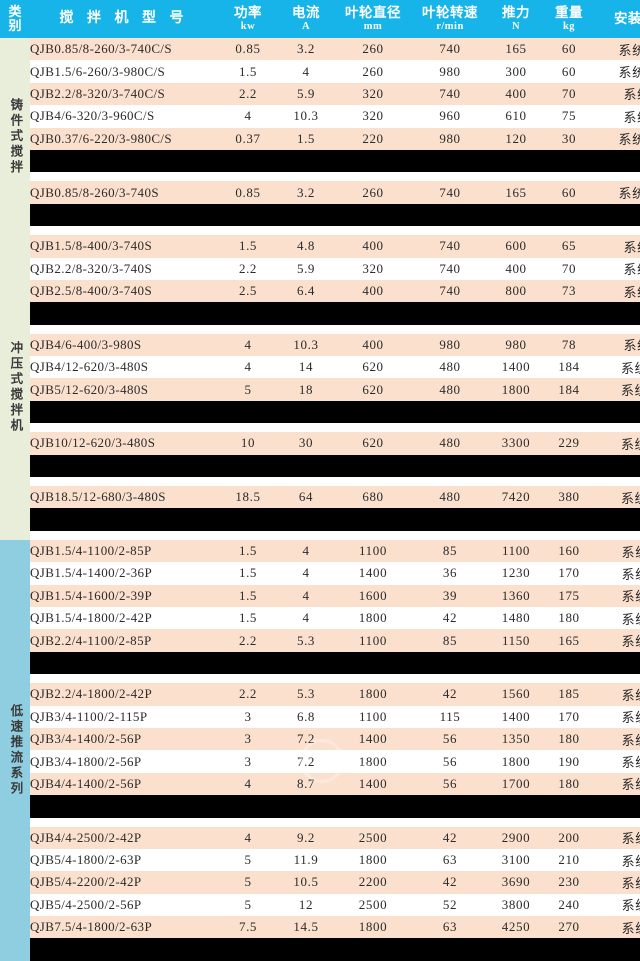 The image size is (640, 961). Describe the element at coordinates (373, 694) in the screenshot. I see `cell-diameter: 1800` at that location.